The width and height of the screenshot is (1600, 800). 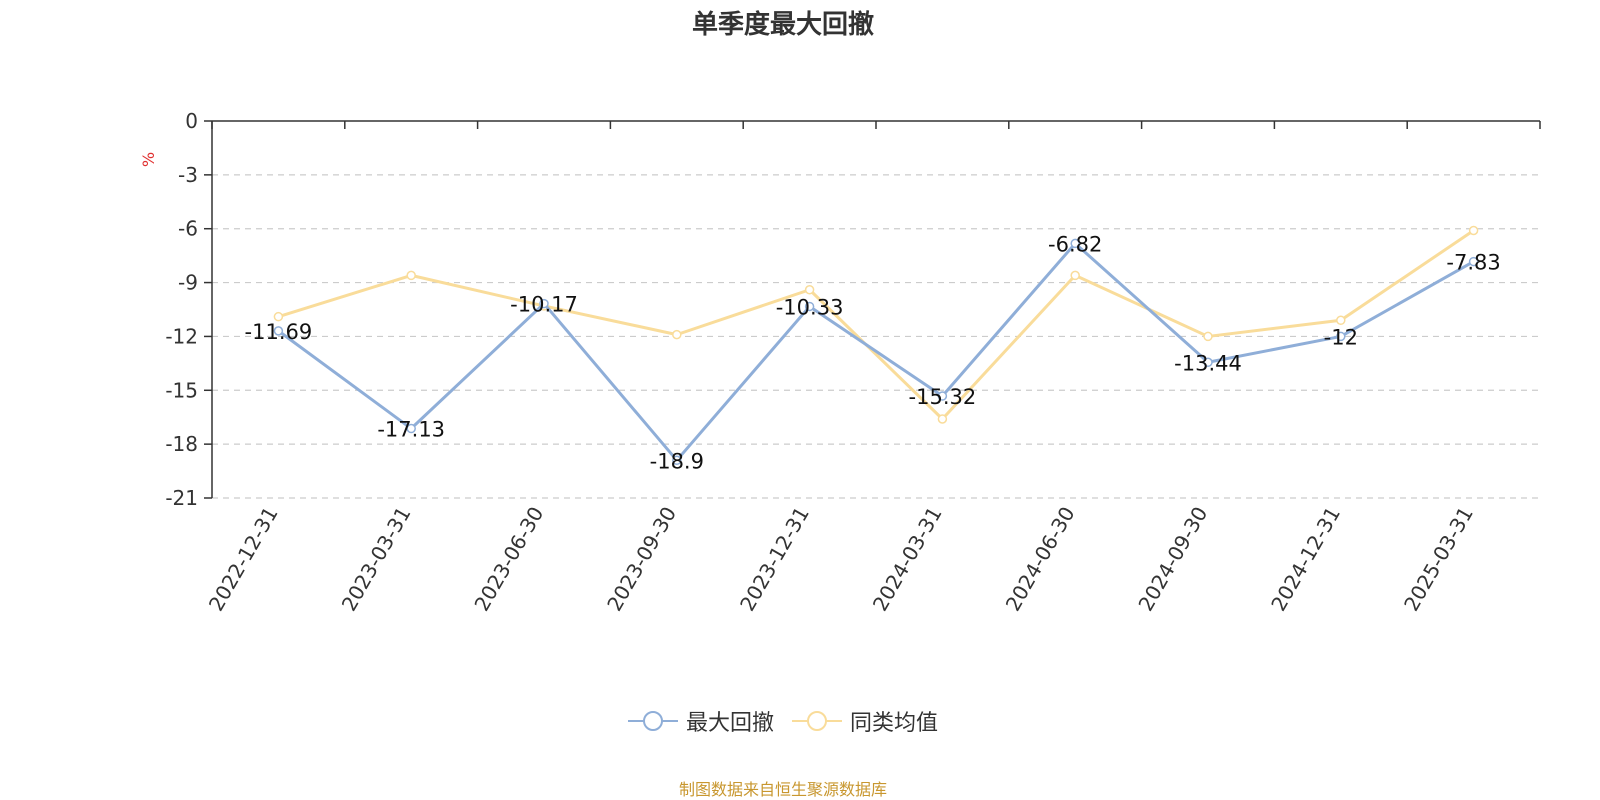 What do you see at coordinates (181, 390) in the screenshot?
I see `y-tick-label: -15` at bounding box center [181, 390].